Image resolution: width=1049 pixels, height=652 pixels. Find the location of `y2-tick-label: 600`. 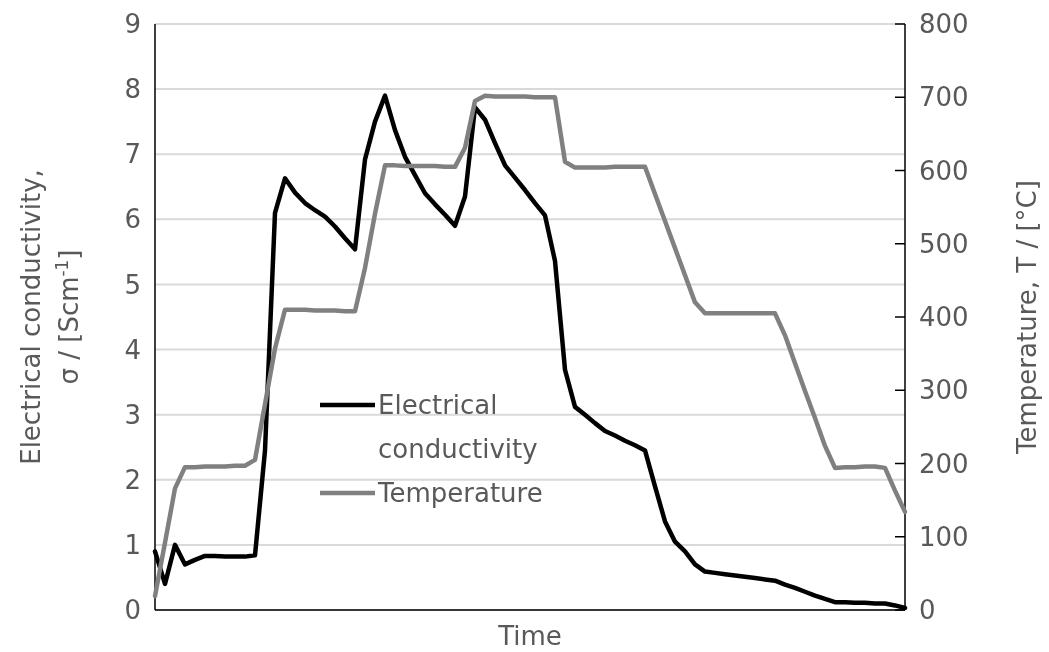

y2-tick-label: 600 is located at coordinates (944, 170).